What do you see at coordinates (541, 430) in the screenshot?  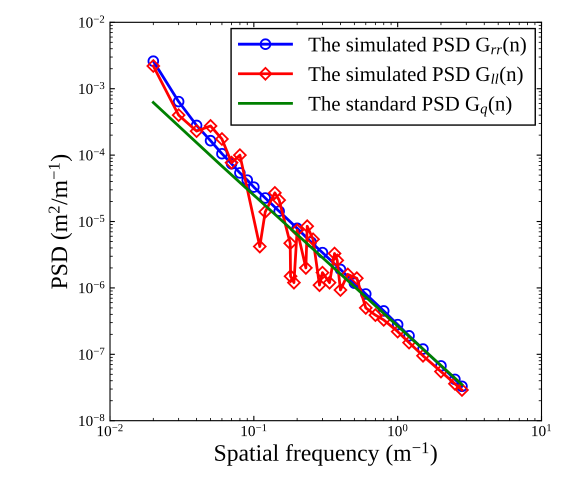 I see `x-tick-label: 10$^{1}$` at bounding box center [541, 430].